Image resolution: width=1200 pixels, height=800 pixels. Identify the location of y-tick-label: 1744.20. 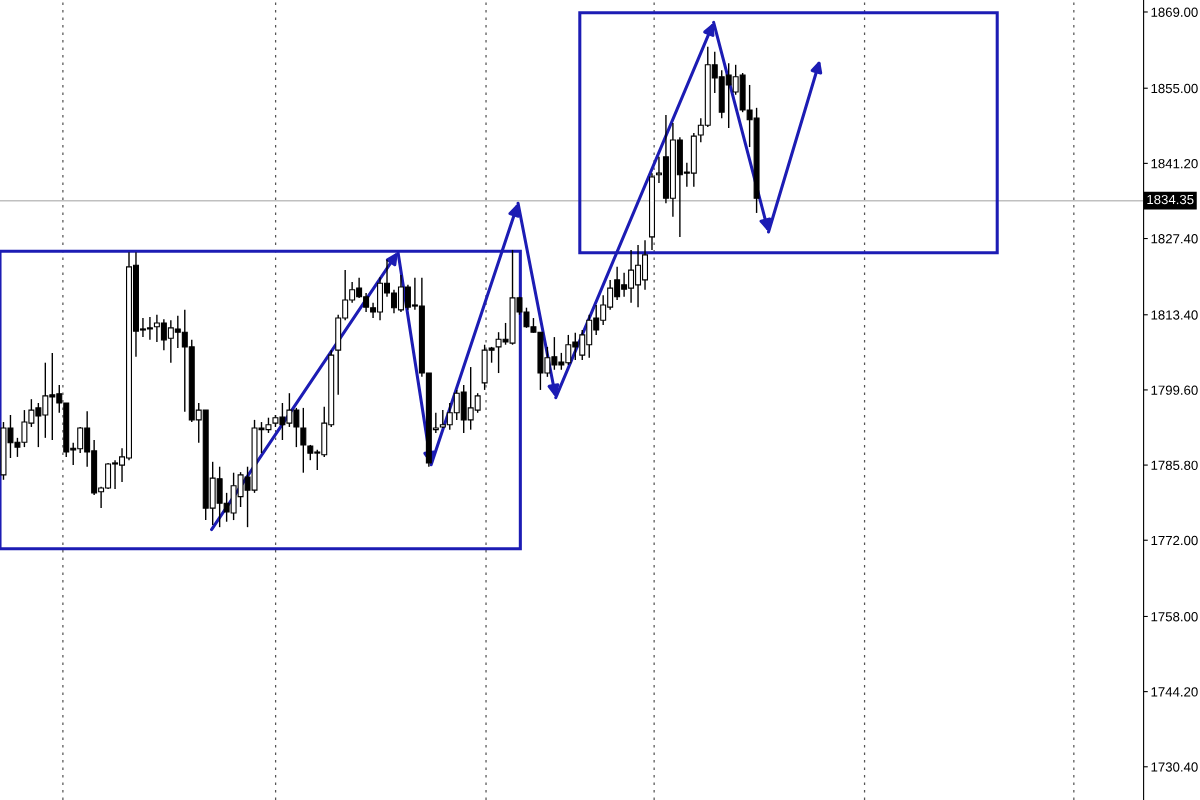
(1174, 692).